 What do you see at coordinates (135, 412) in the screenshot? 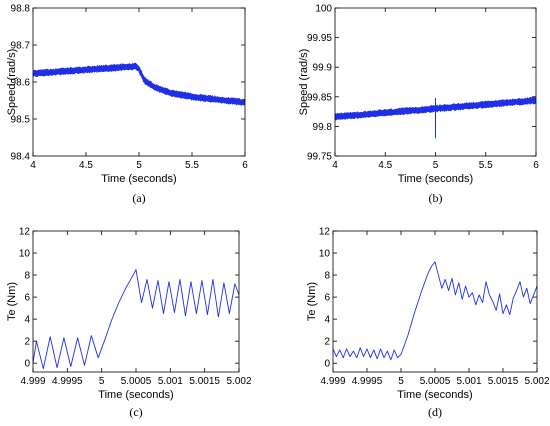
I see `subfigure-caption-c: (c)` at bounding box center [135, 412].